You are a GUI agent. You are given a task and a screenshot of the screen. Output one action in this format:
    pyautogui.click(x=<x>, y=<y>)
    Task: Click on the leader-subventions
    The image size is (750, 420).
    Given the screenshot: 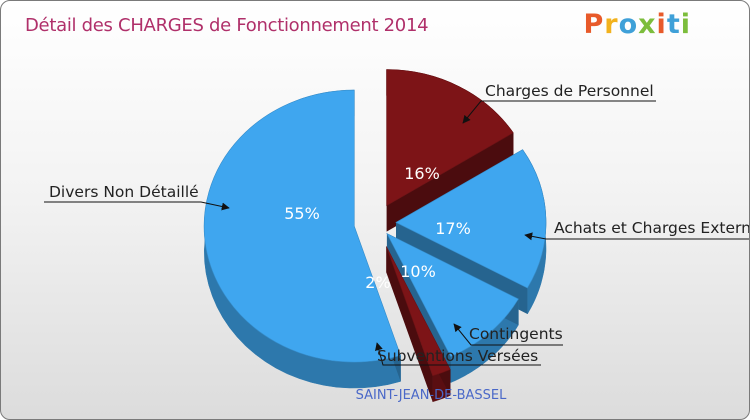 What is the action you would take?
    pyautogui.click(x=458, y=354)
    